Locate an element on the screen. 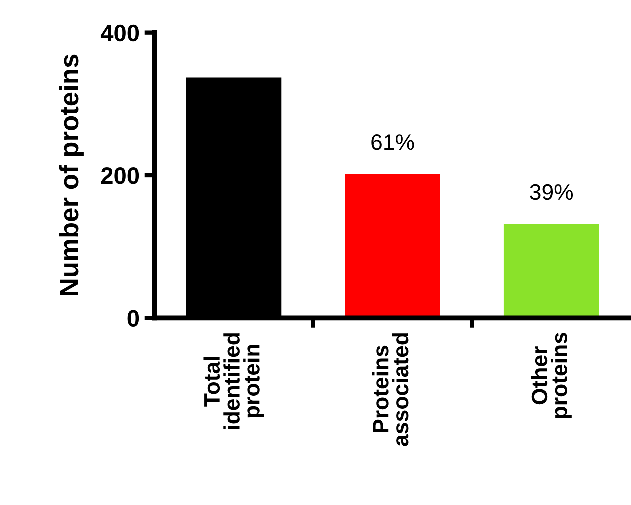 This screenshot has width=631, height=505. x-tick-label: Other proteins is located at coordinates (551, 375).